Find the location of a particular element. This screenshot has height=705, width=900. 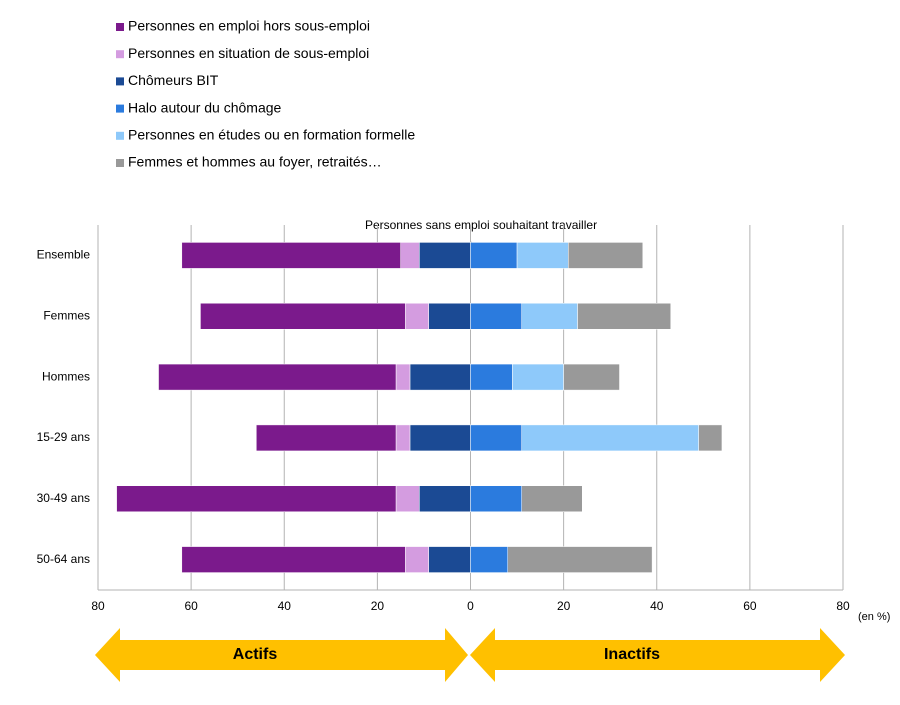

legend-label: Chômeurs BIT is located at coordinates (173, 80).